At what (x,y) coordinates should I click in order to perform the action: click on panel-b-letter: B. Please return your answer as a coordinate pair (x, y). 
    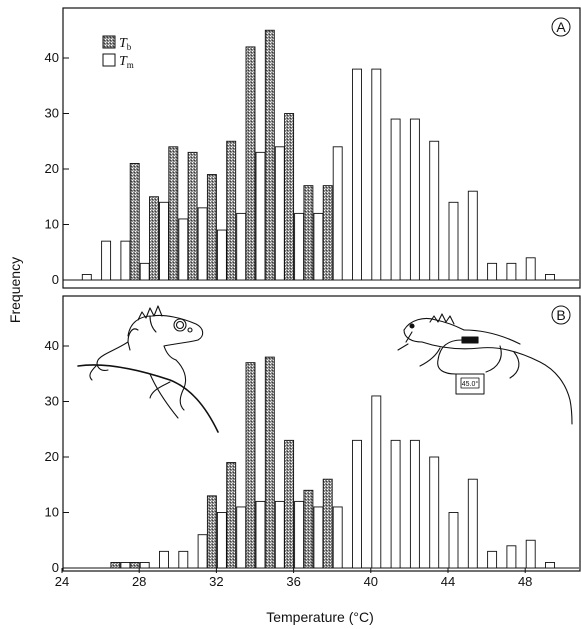
    Looking at the image, I should click on (560, 315).